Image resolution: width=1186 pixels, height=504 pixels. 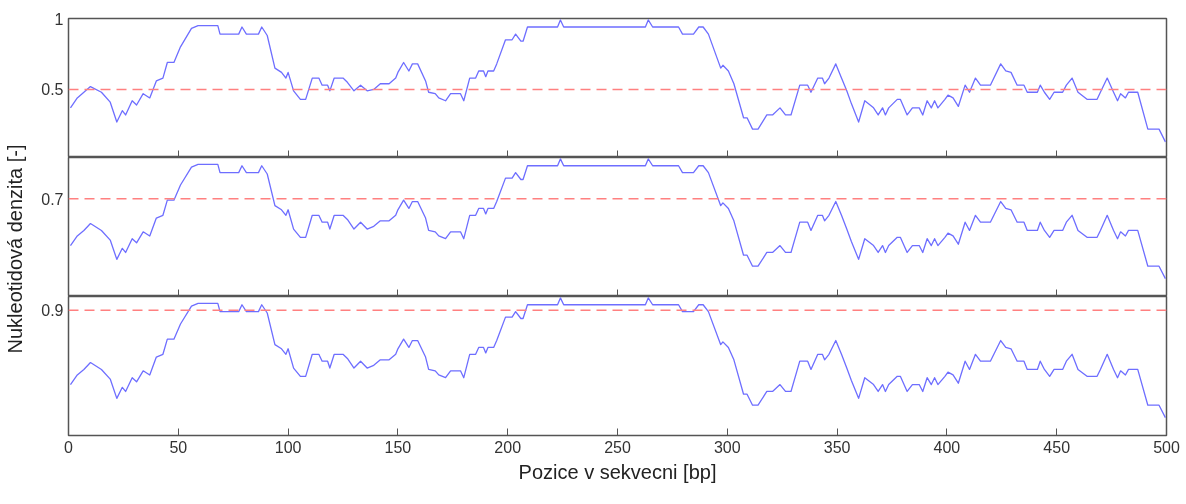 I want to click on y-tick-label: 1, so click(x=59, y=19).